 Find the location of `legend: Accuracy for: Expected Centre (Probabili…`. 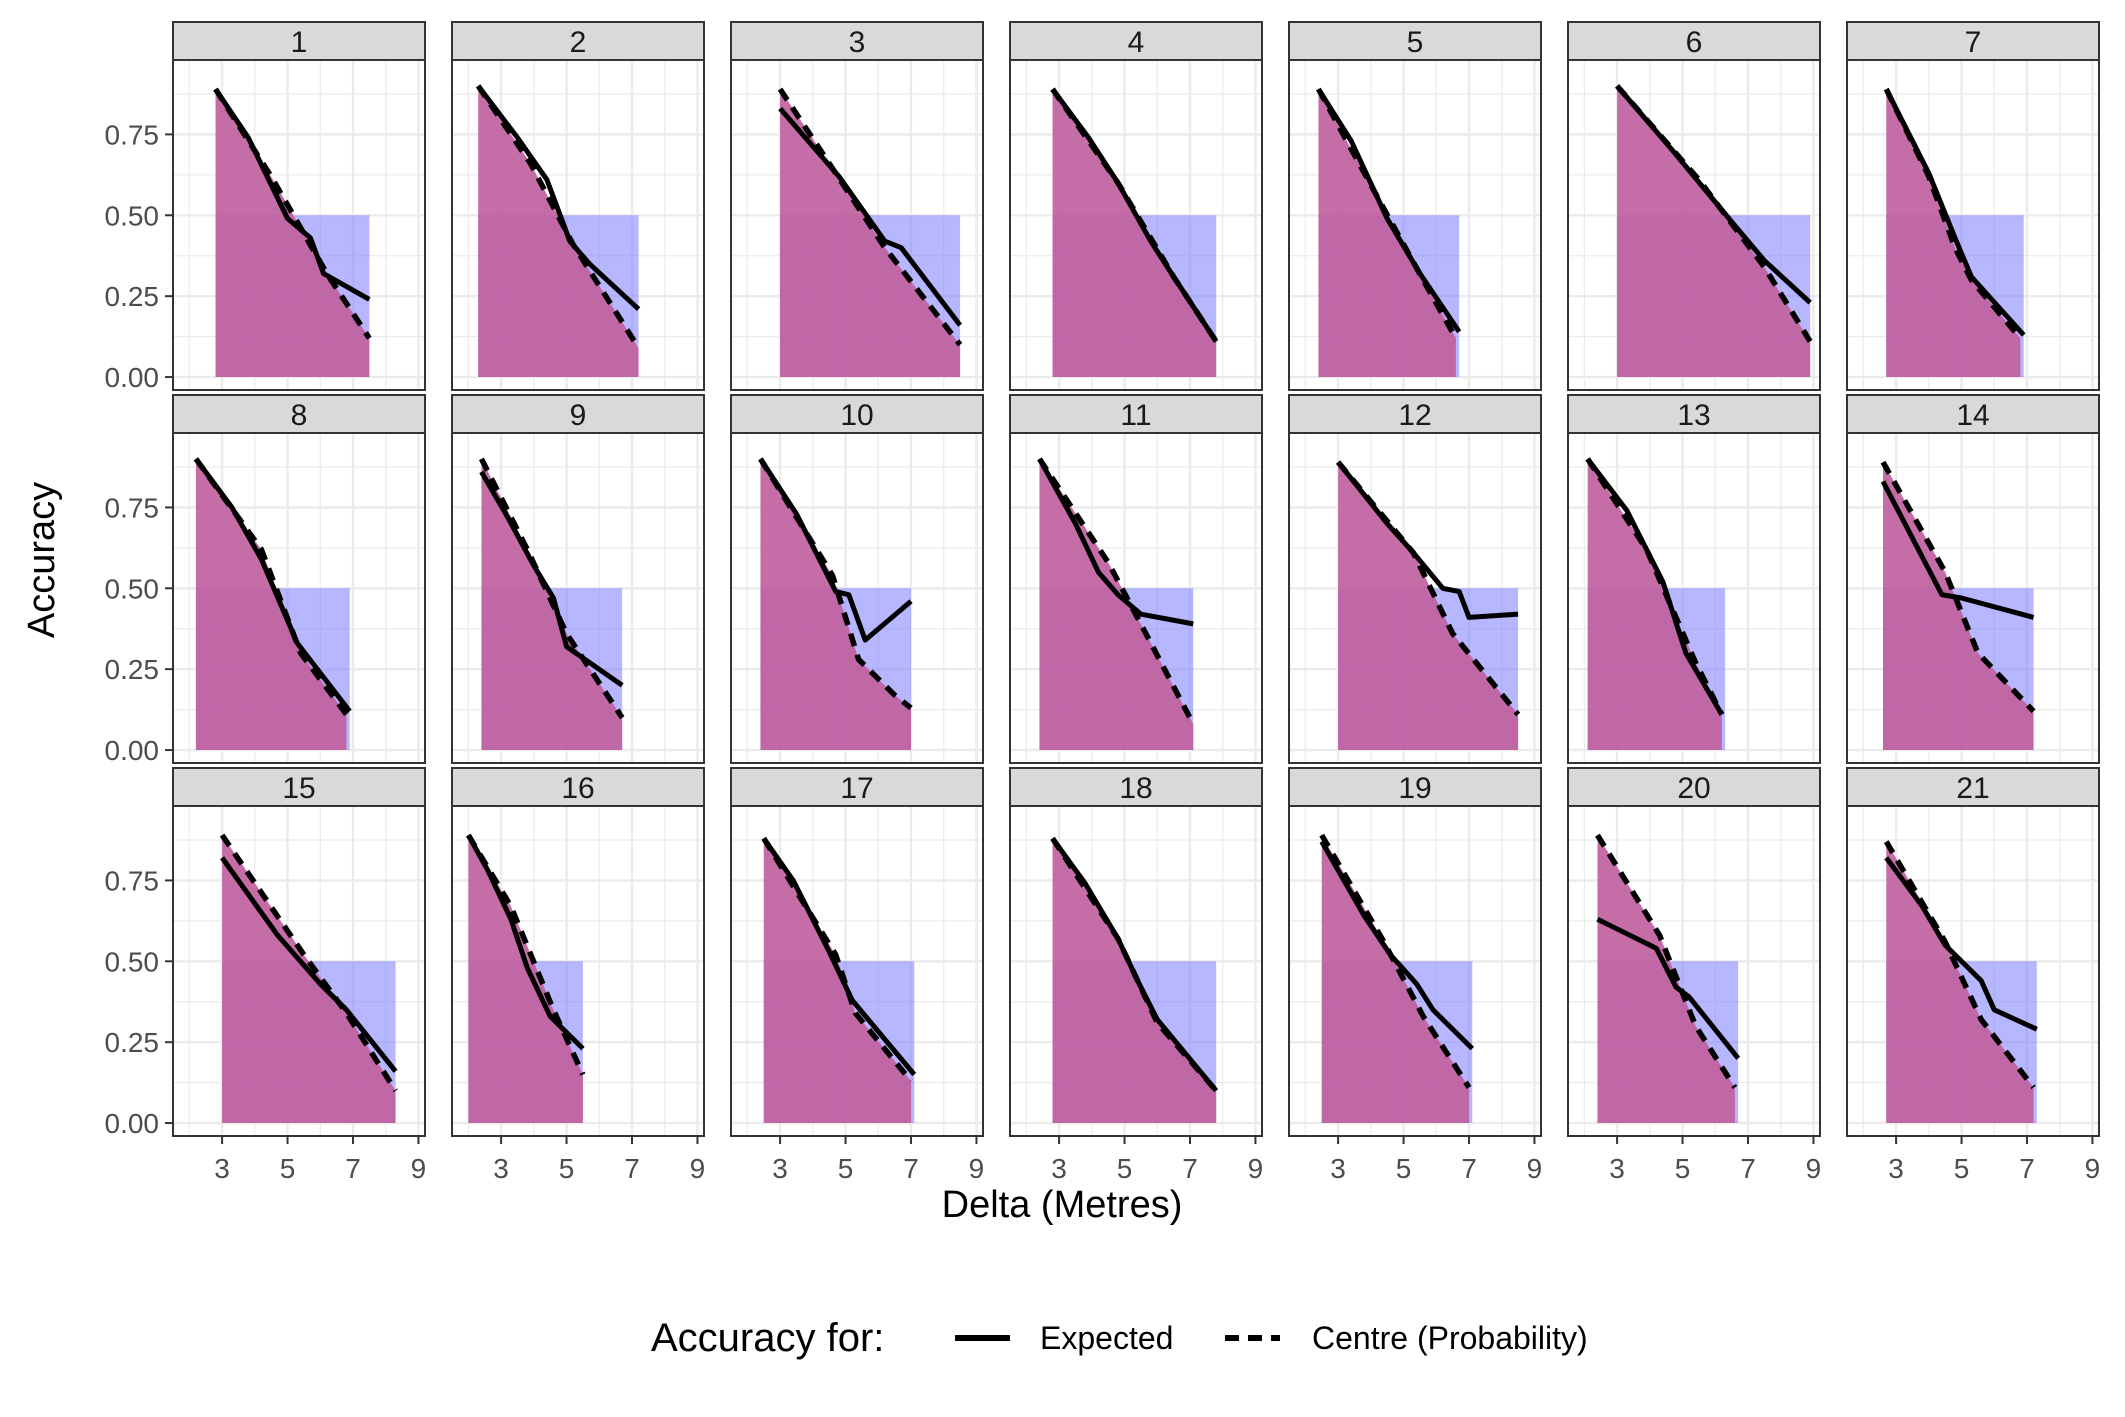

legend: Accuracy for: Expected Centre (Probabili… is located at coordinates (1119, 1338).